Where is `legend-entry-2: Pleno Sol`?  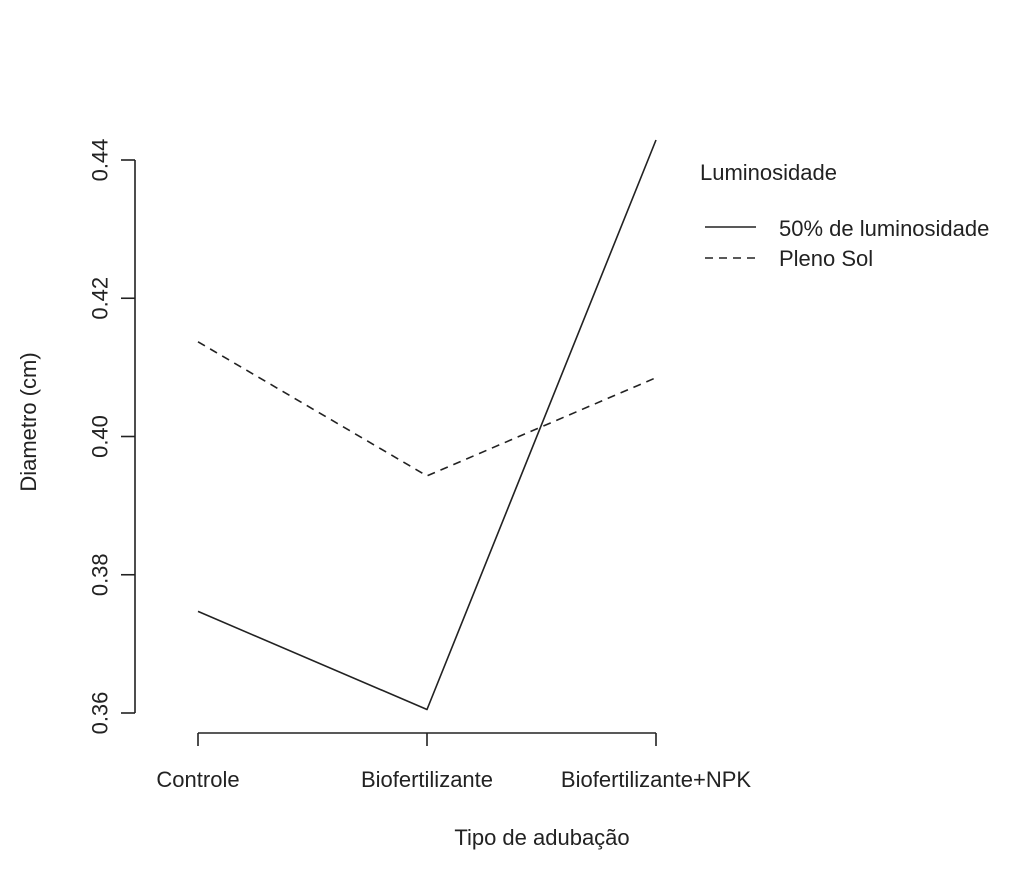
legend-entry-2: Pleno Sol is located at coordinates (826, 258).